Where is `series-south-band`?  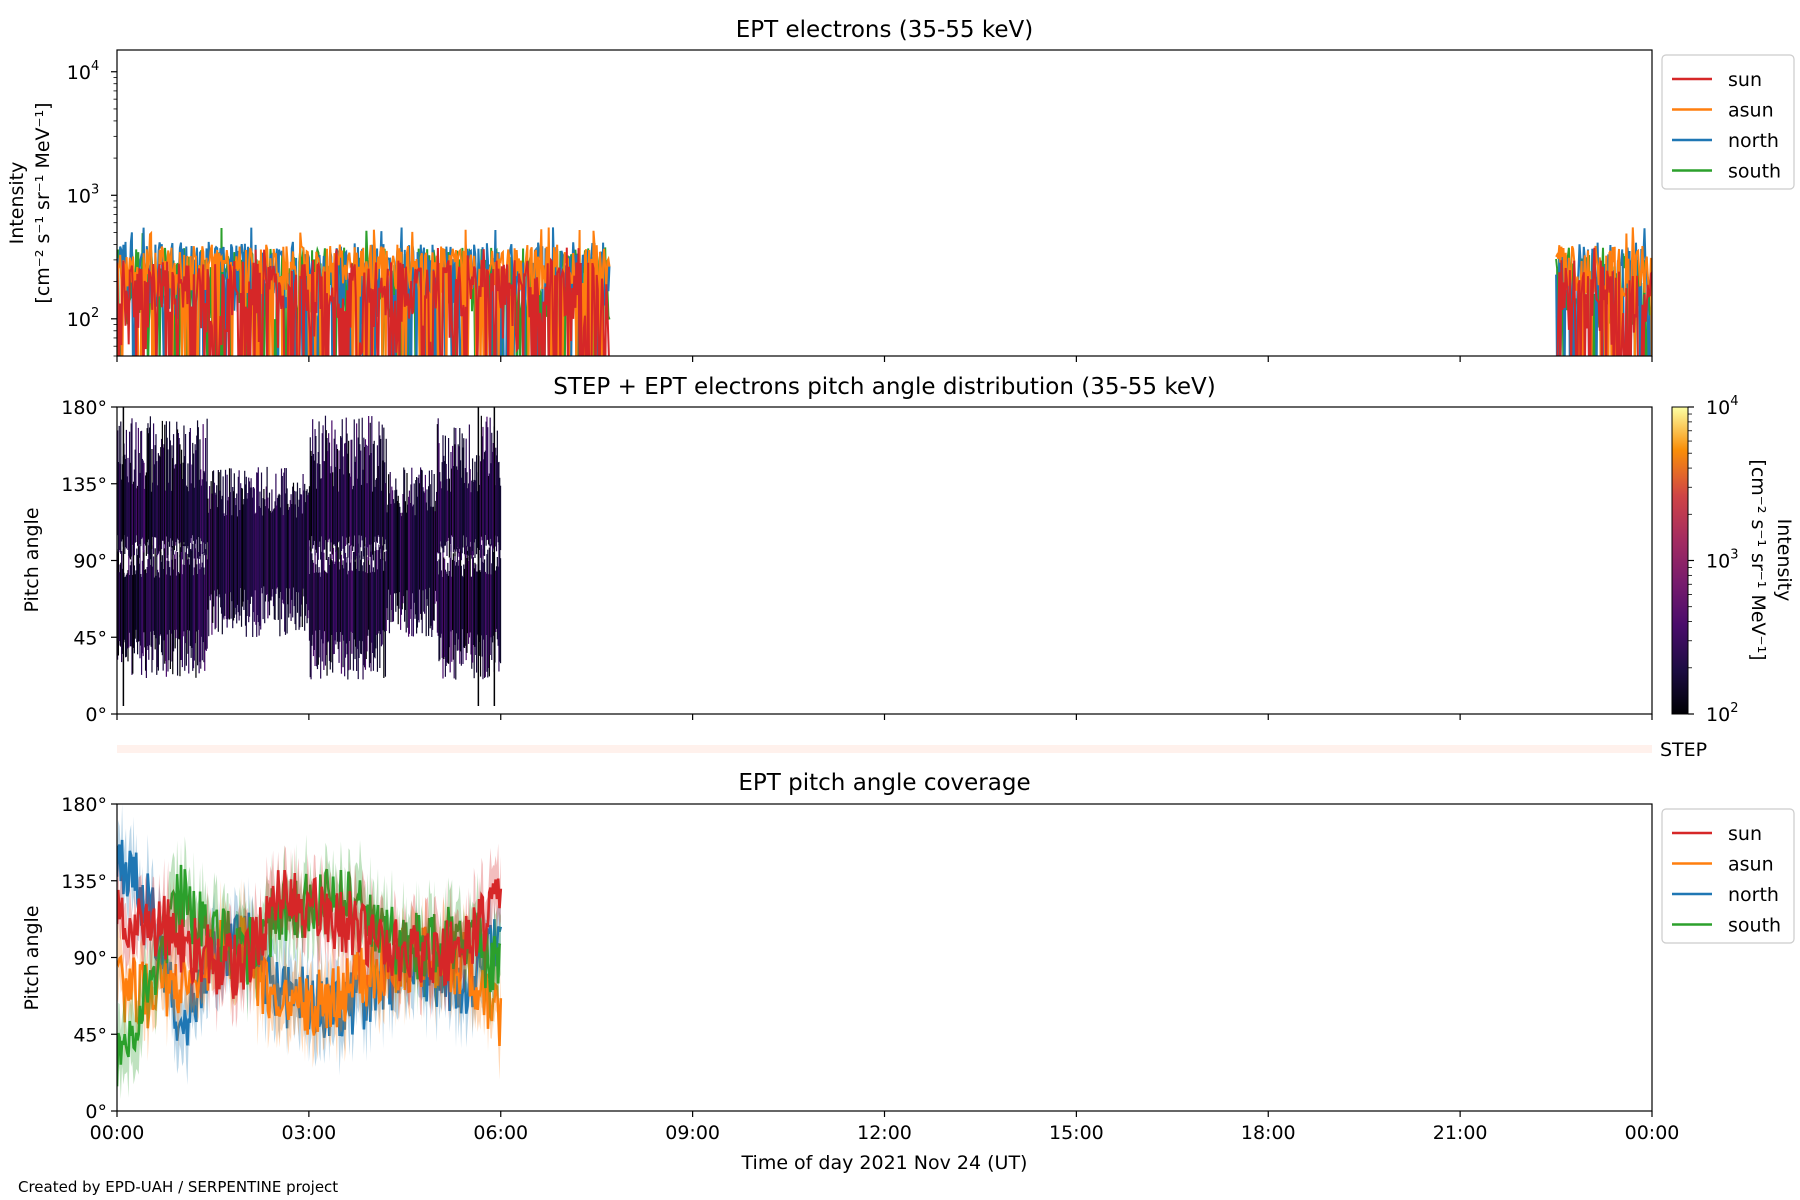
series-south-band is located at coordinates (309, 972).